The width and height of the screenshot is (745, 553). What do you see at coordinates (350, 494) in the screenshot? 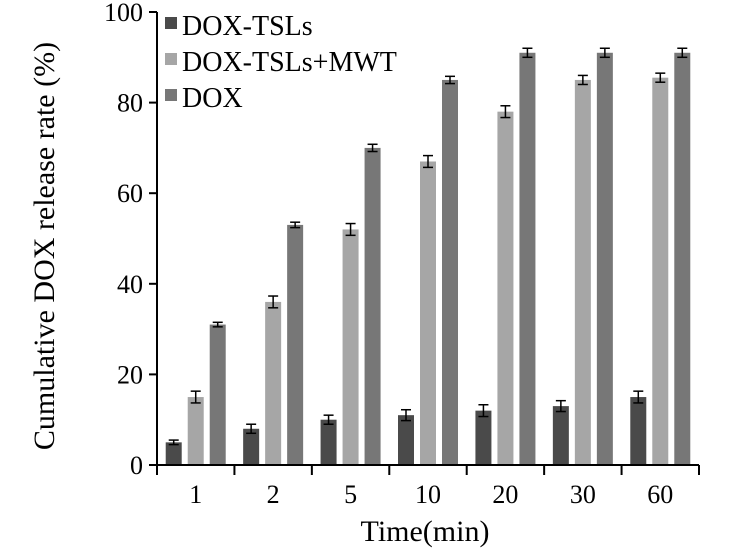
I see `x-tick-label: 5` at bounding box center [350, 494].